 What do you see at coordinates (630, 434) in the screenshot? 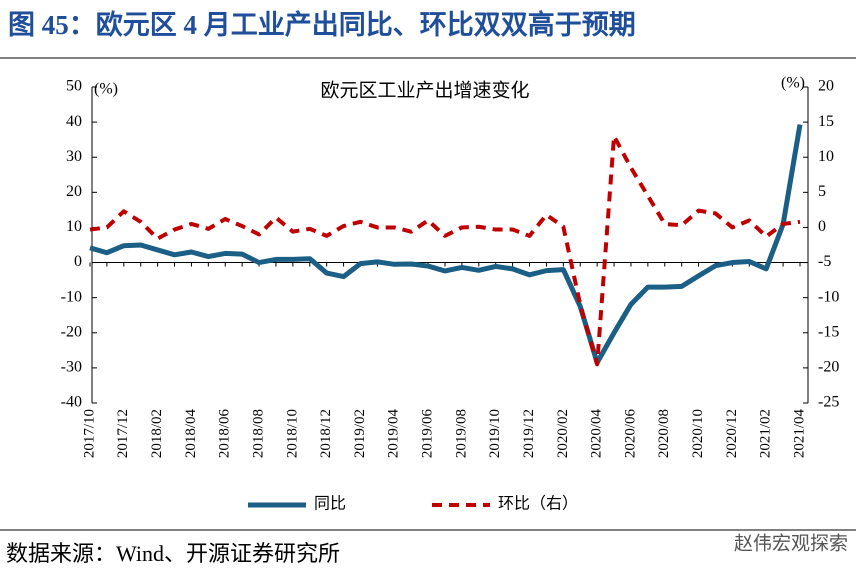
I see `x-tick-label: 2020/06` at bounding box center [630, 434].